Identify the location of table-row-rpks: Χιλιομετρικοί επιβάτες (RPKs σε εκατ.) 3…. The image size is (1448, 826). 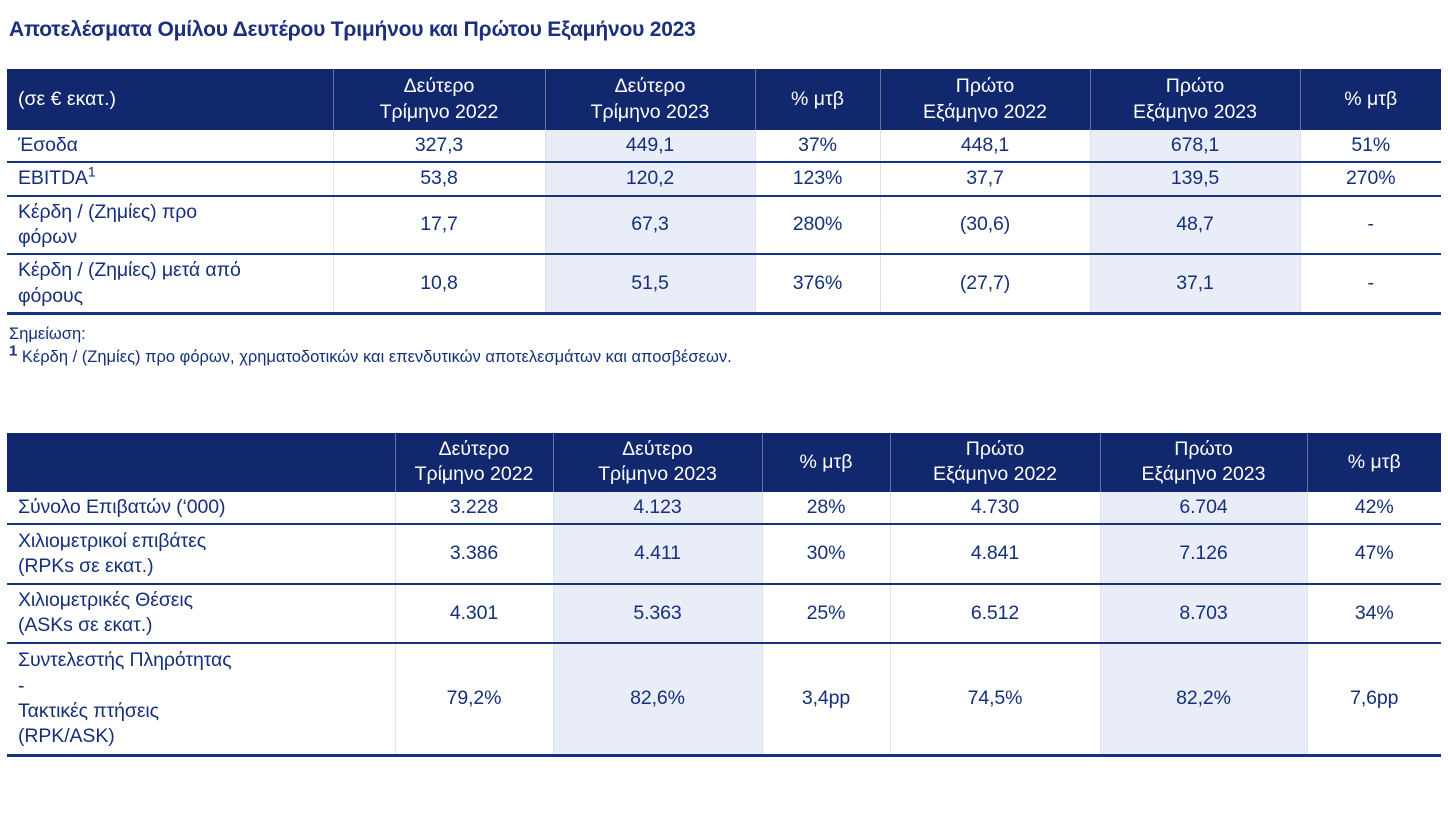
(724, 555).